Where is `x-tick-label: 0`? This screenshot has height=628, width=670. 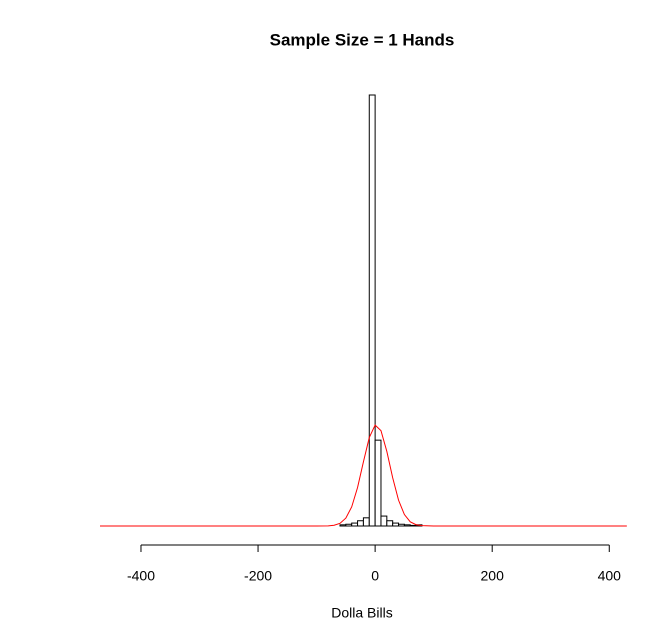
x-tick-label: 0 is located at coordinates (375, 576).